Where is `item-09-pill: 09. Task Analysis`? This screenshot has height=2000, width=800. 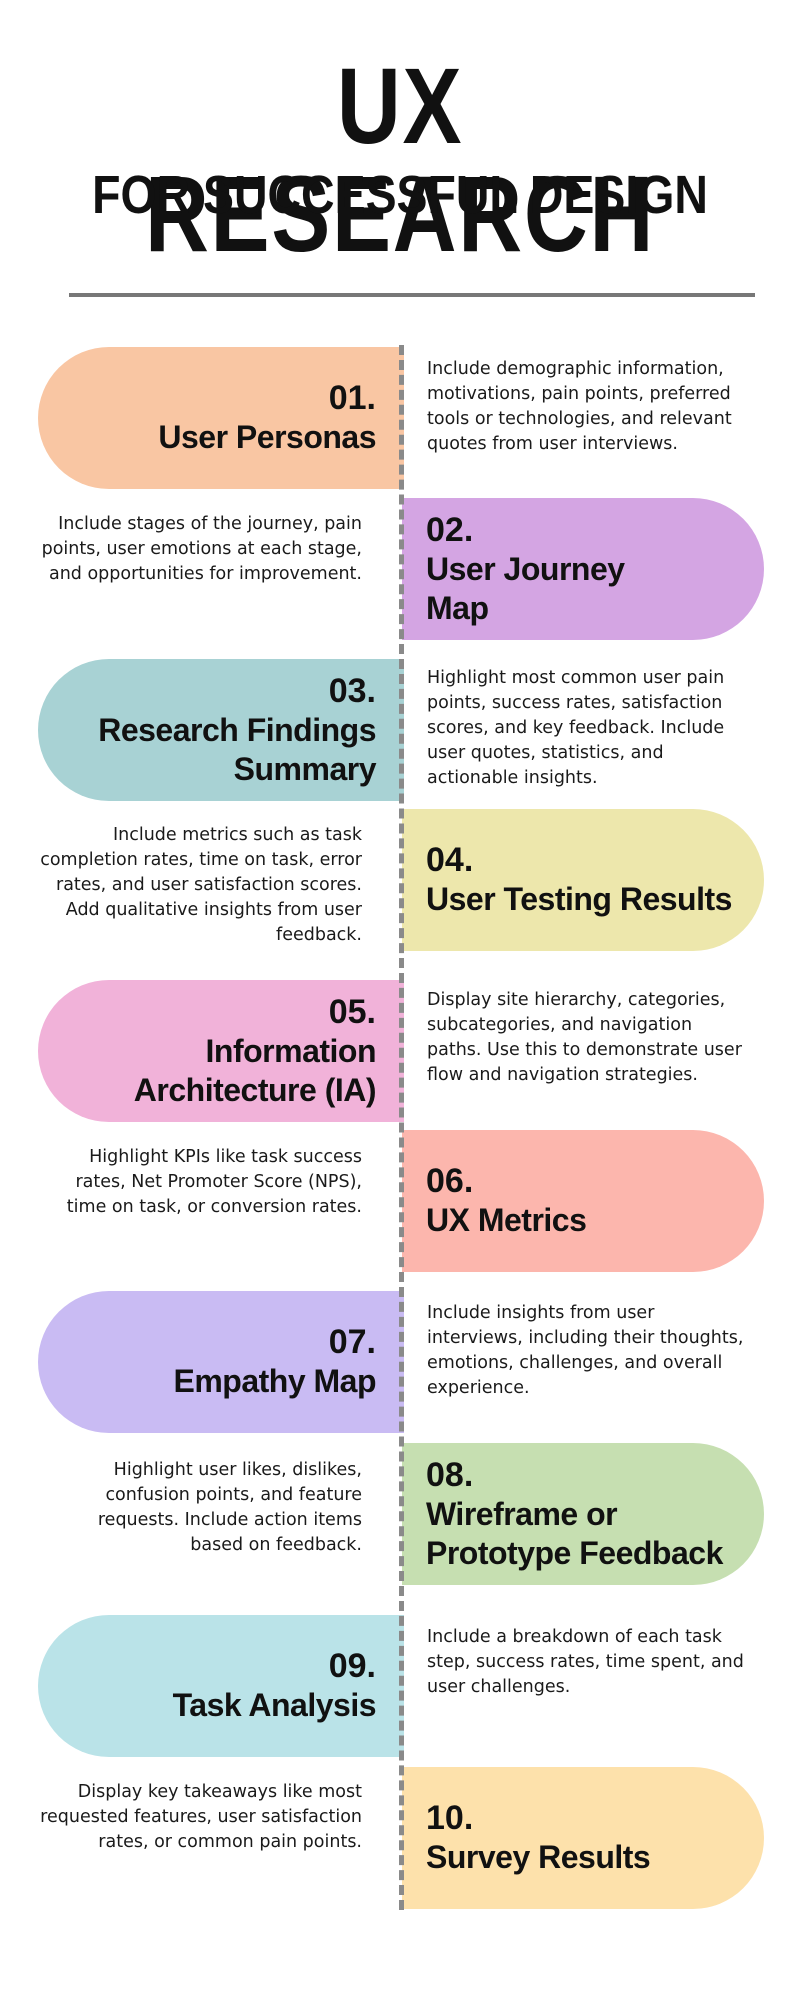 item-09-pill: 09. Task Analysis is located at coordinates (221, 1686).